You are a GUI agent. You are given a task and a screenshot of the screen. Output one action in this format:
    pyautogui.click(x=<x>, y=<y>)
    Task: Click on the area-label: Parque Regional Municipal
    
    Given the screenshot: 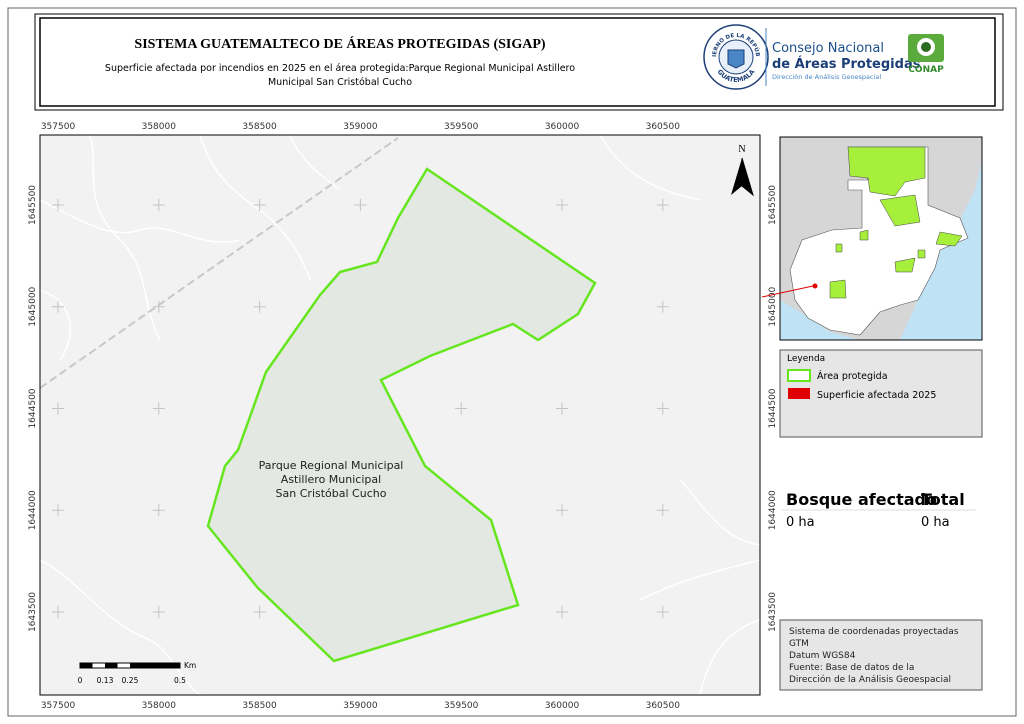 What is the action you would take?
    pyautogui.click(x=331, y=465)
    